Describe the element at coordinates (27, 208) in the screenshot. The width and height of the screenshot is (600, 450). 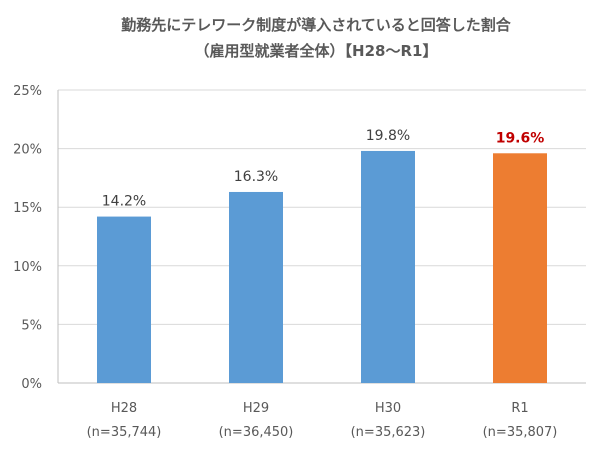
I see `y-tick-label: 15%` at that location.